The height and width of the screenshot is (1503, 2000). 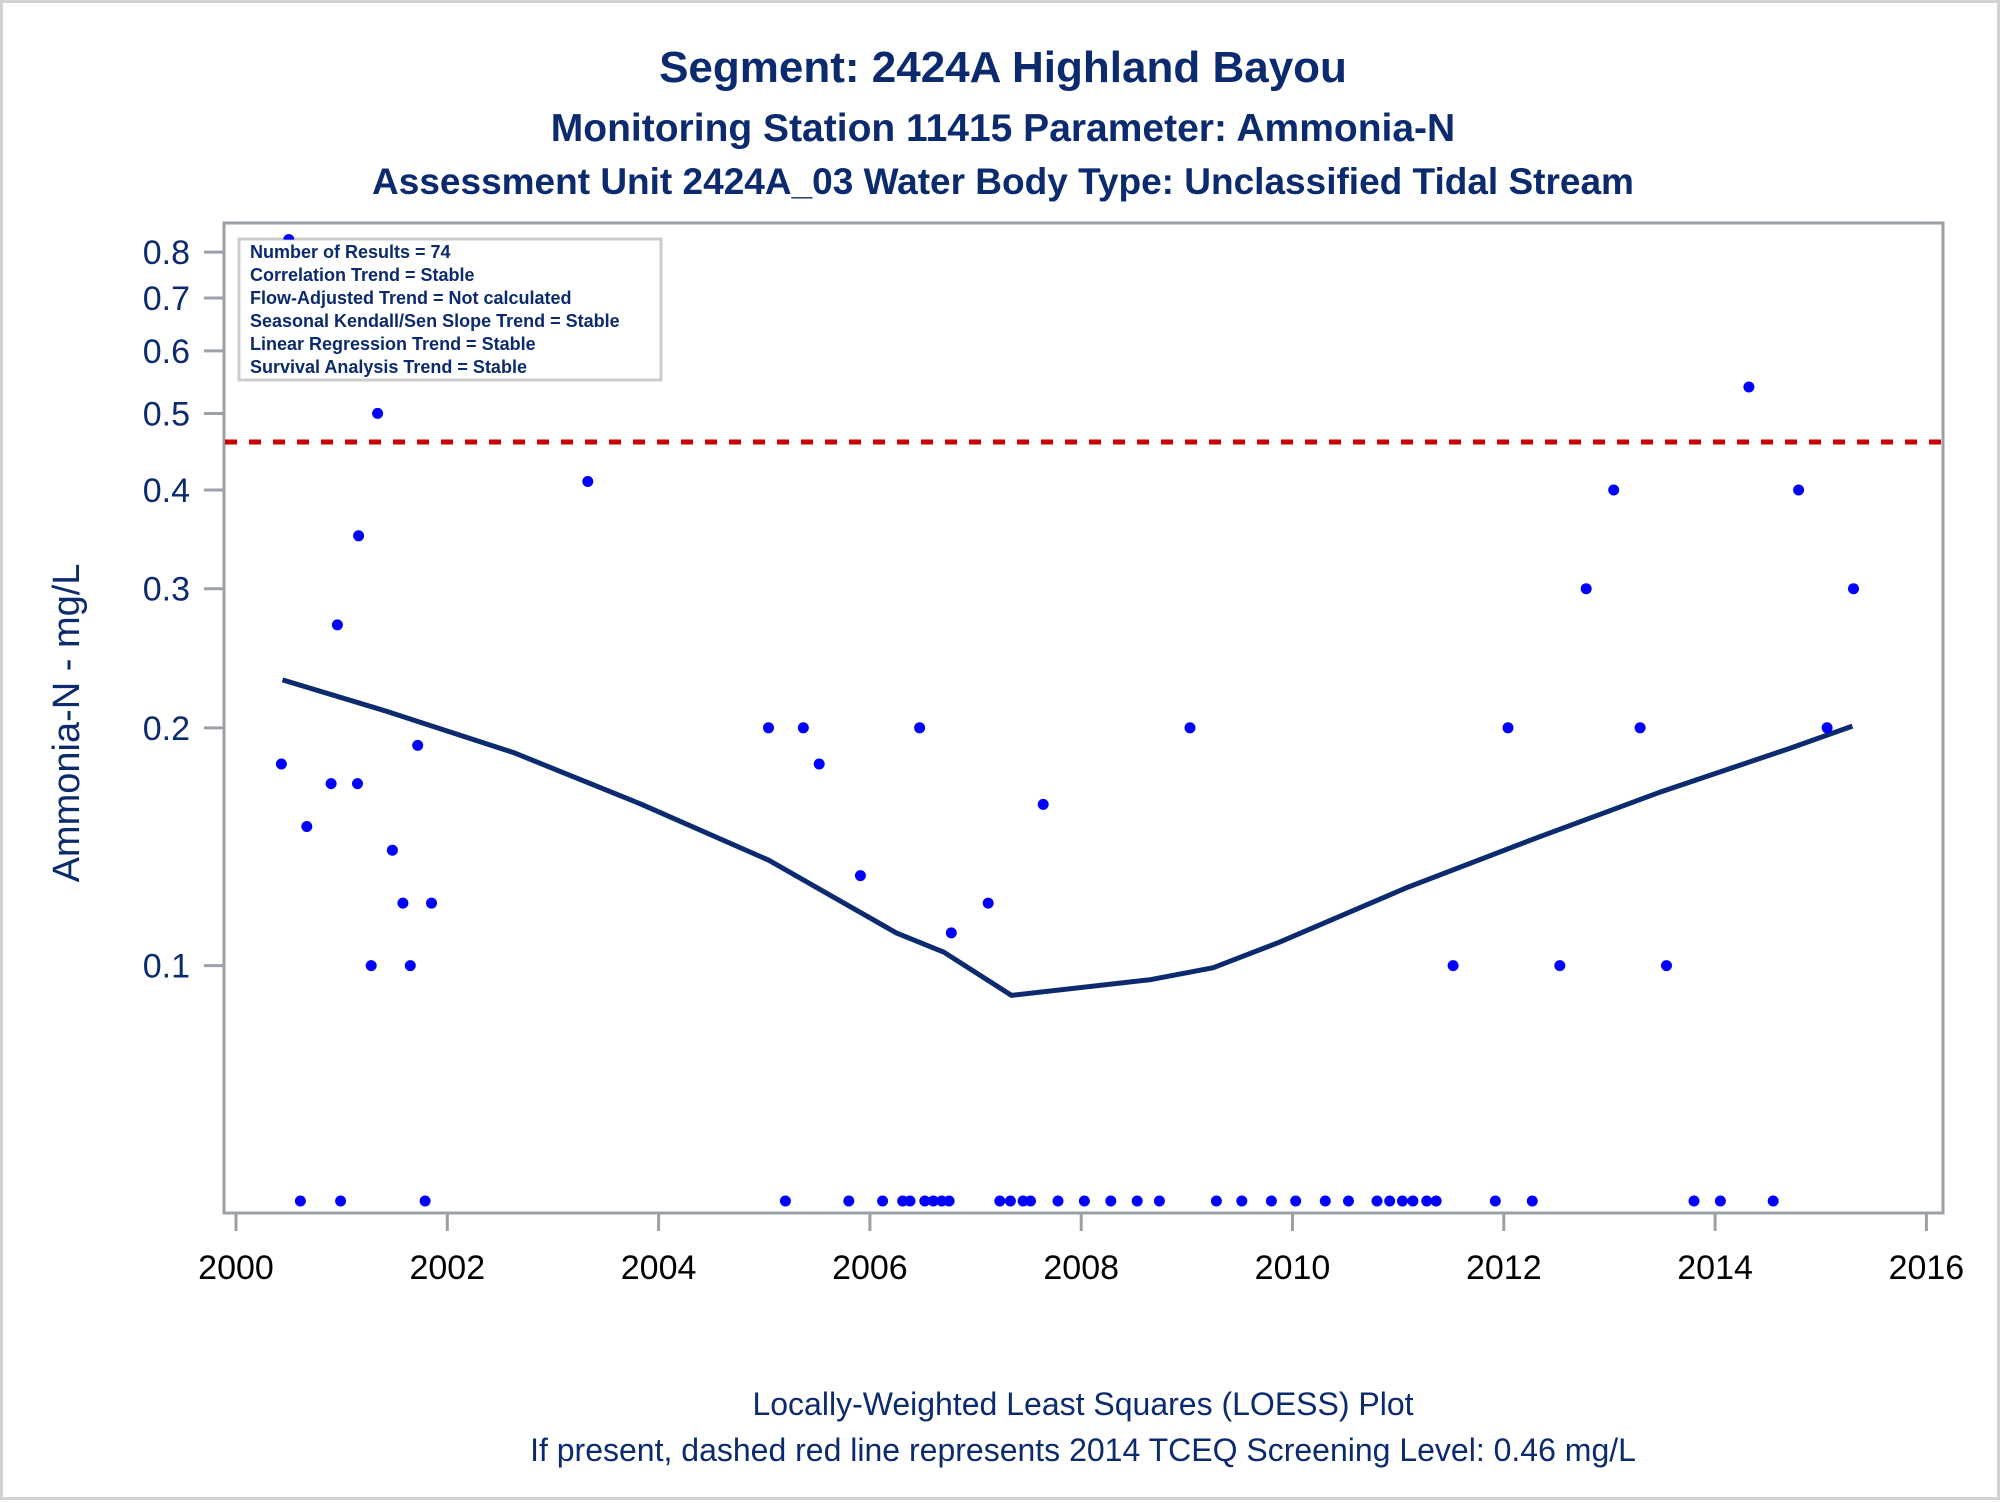 What do you see at coordinates (870, 1268) in the screenshot?
I see `x-tick-label: 2006` at bounding box center [870, 1268].